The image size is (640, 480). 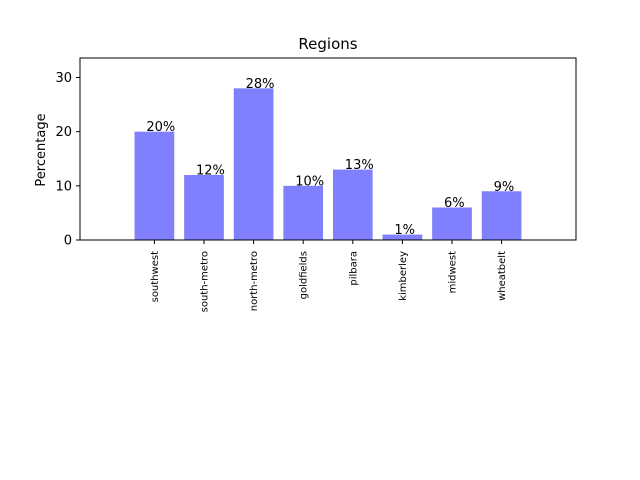 I want to click on bar-midwest, so click(x=452, y=223).